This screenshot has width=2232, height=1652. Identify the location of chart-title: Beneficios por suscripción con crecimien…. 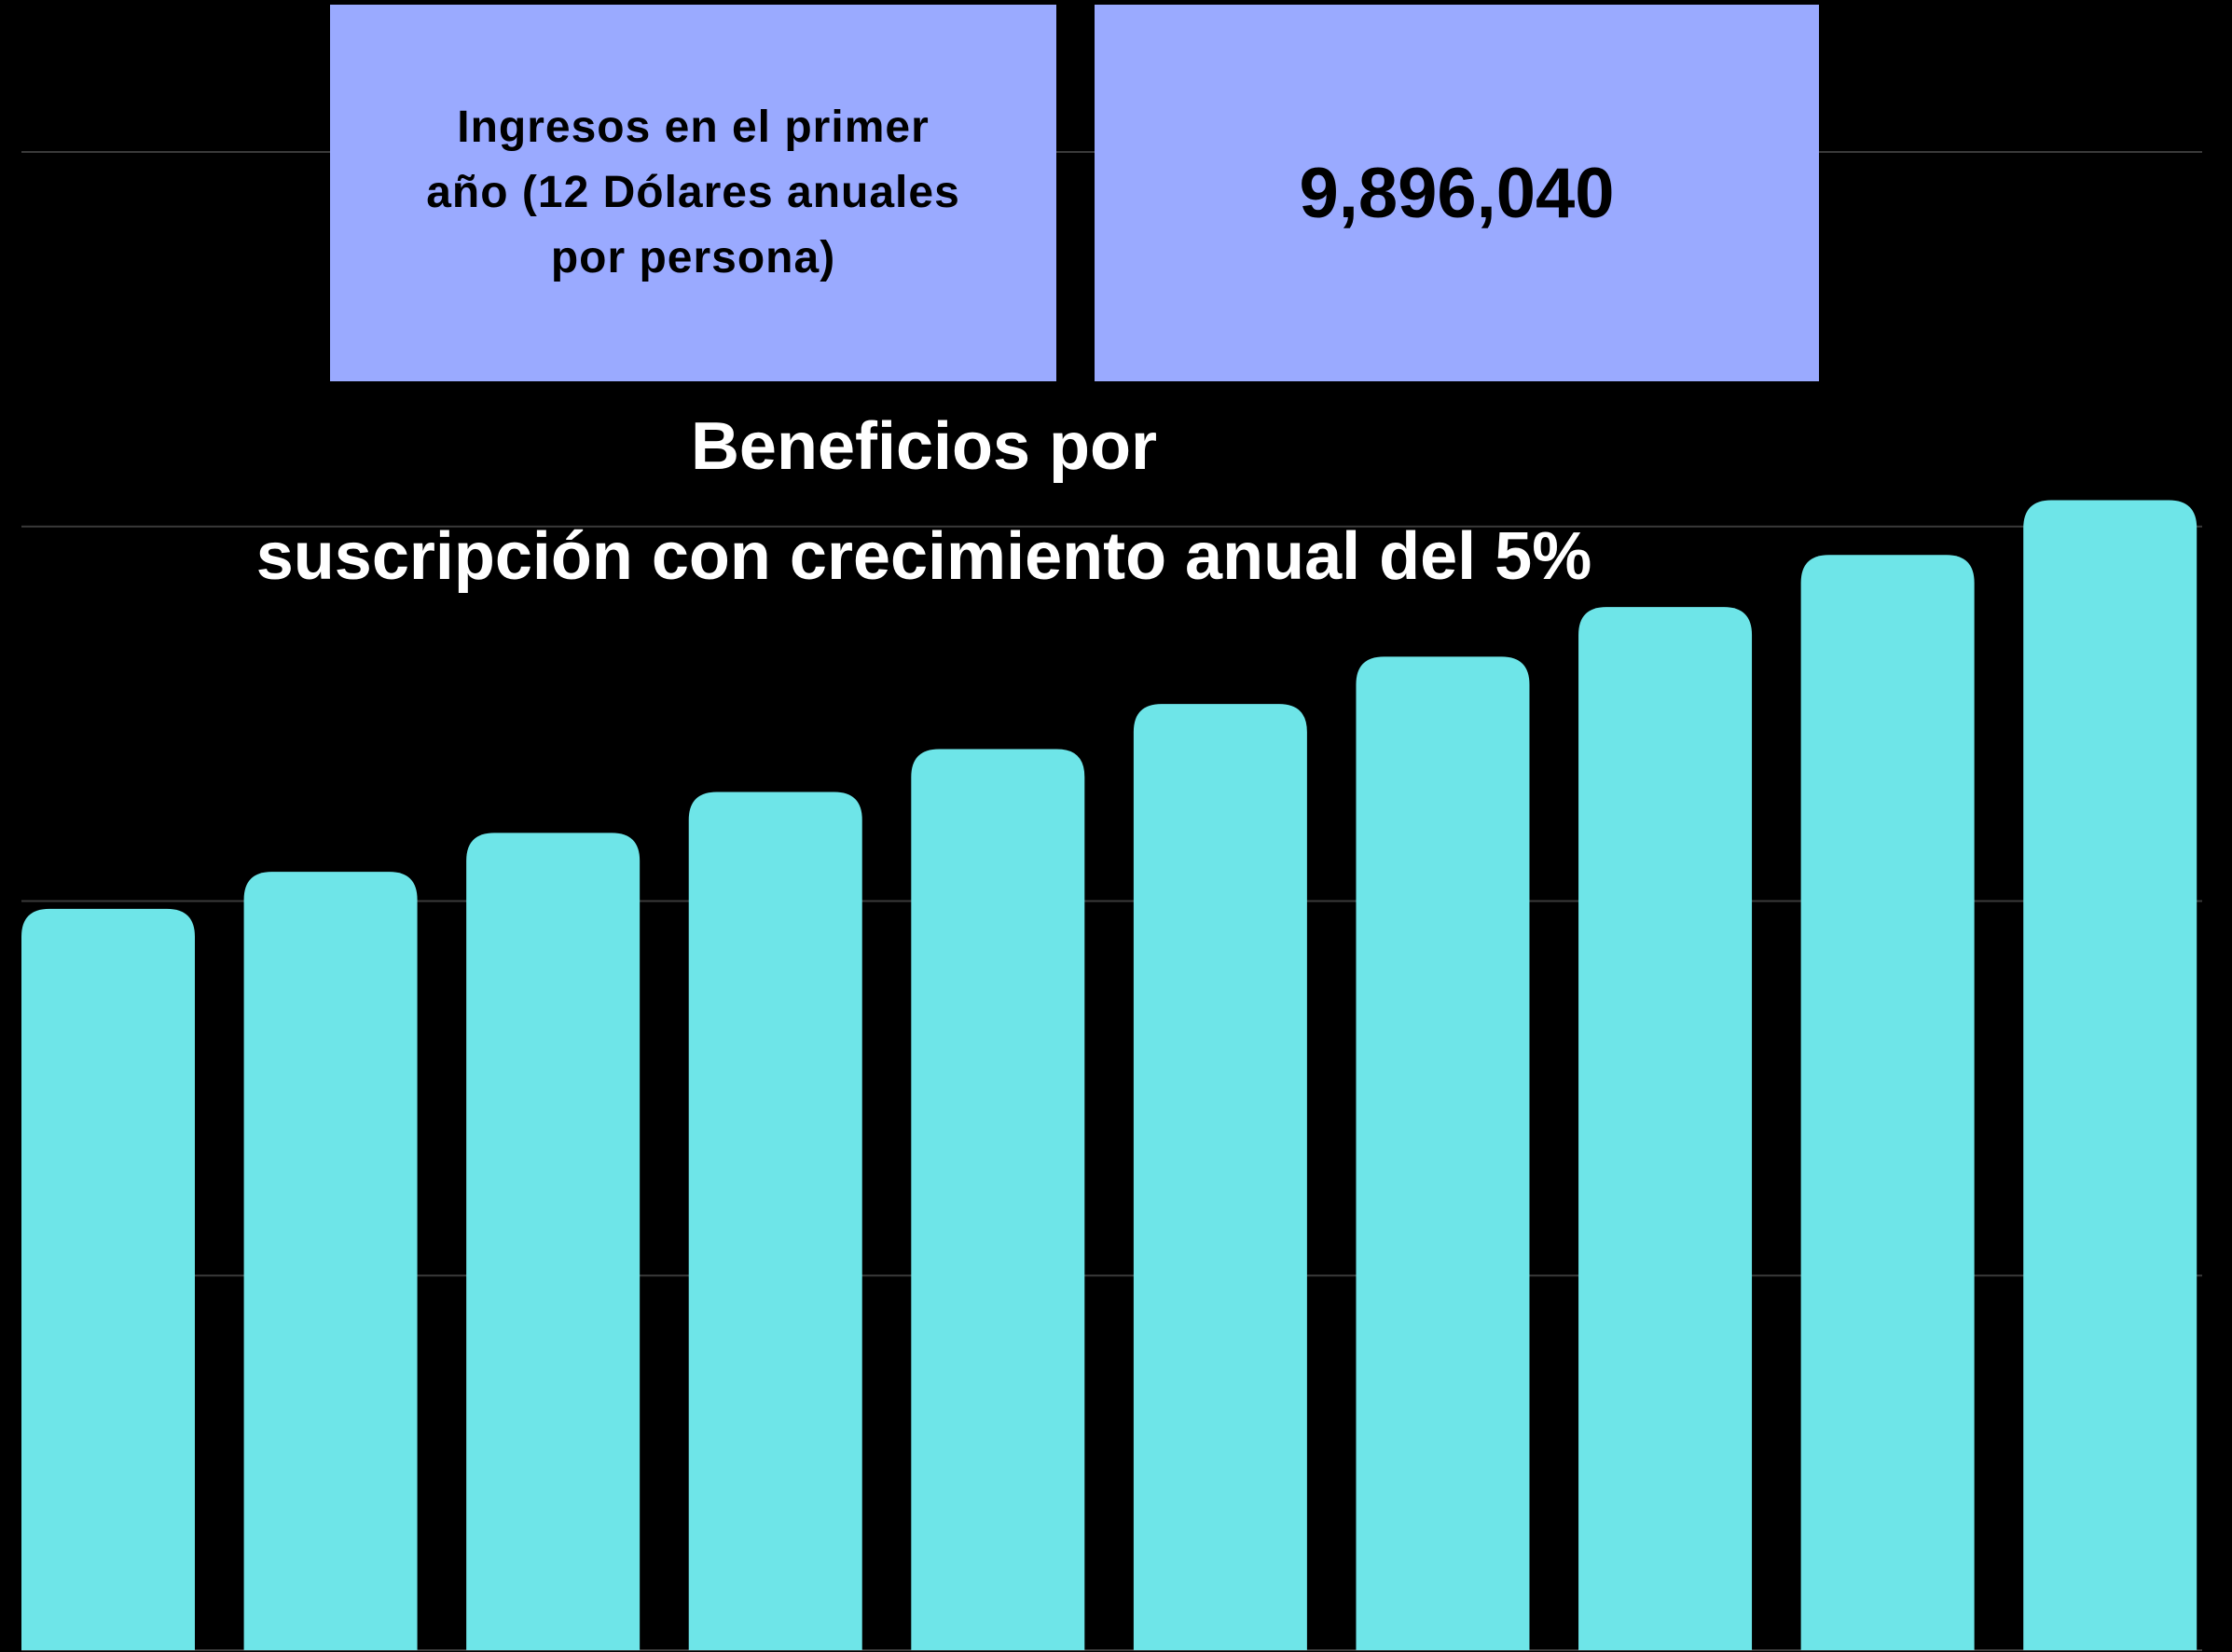
(923, 501).